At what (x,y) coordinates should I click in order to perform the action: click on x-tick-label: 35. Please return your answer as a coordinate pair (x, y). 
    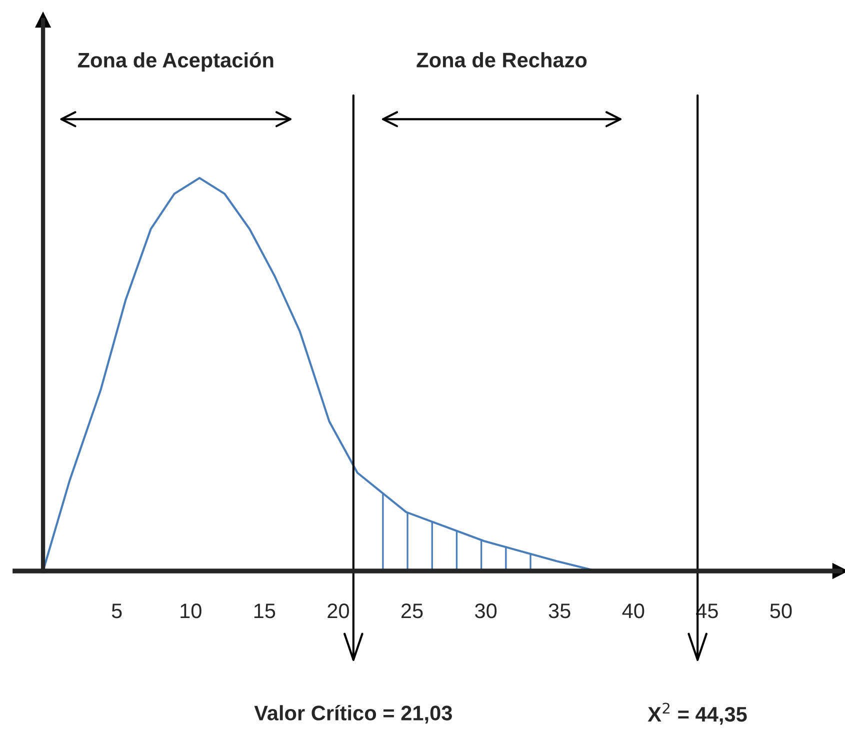
    Looking at the image, I should click on (559, 610).